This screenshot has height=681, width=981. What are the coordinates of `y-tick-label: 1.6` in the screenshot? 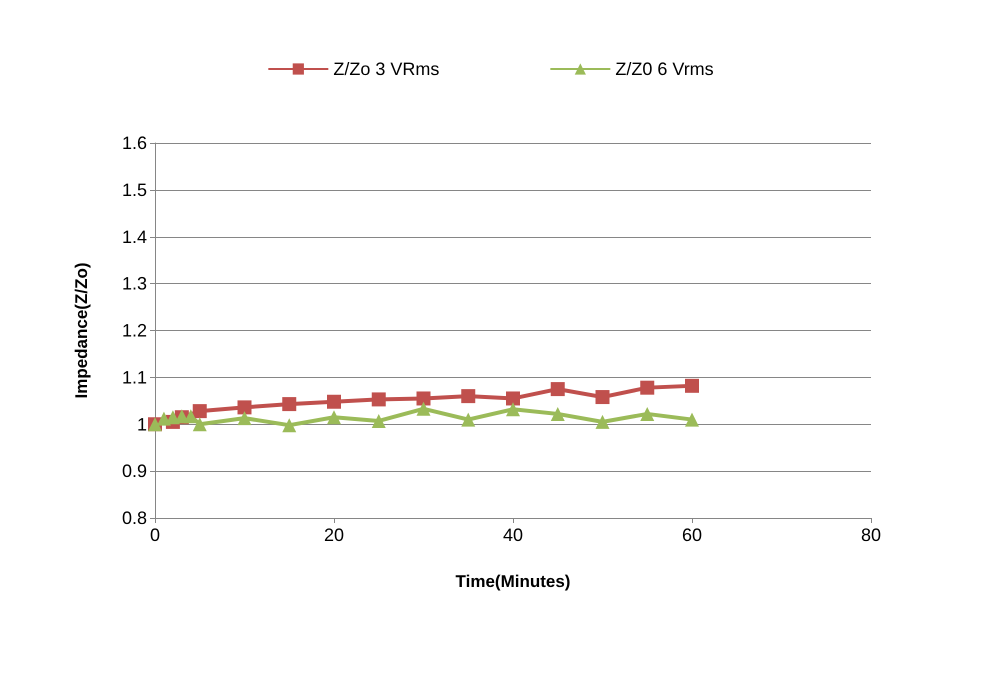 It's located at (134, 143).